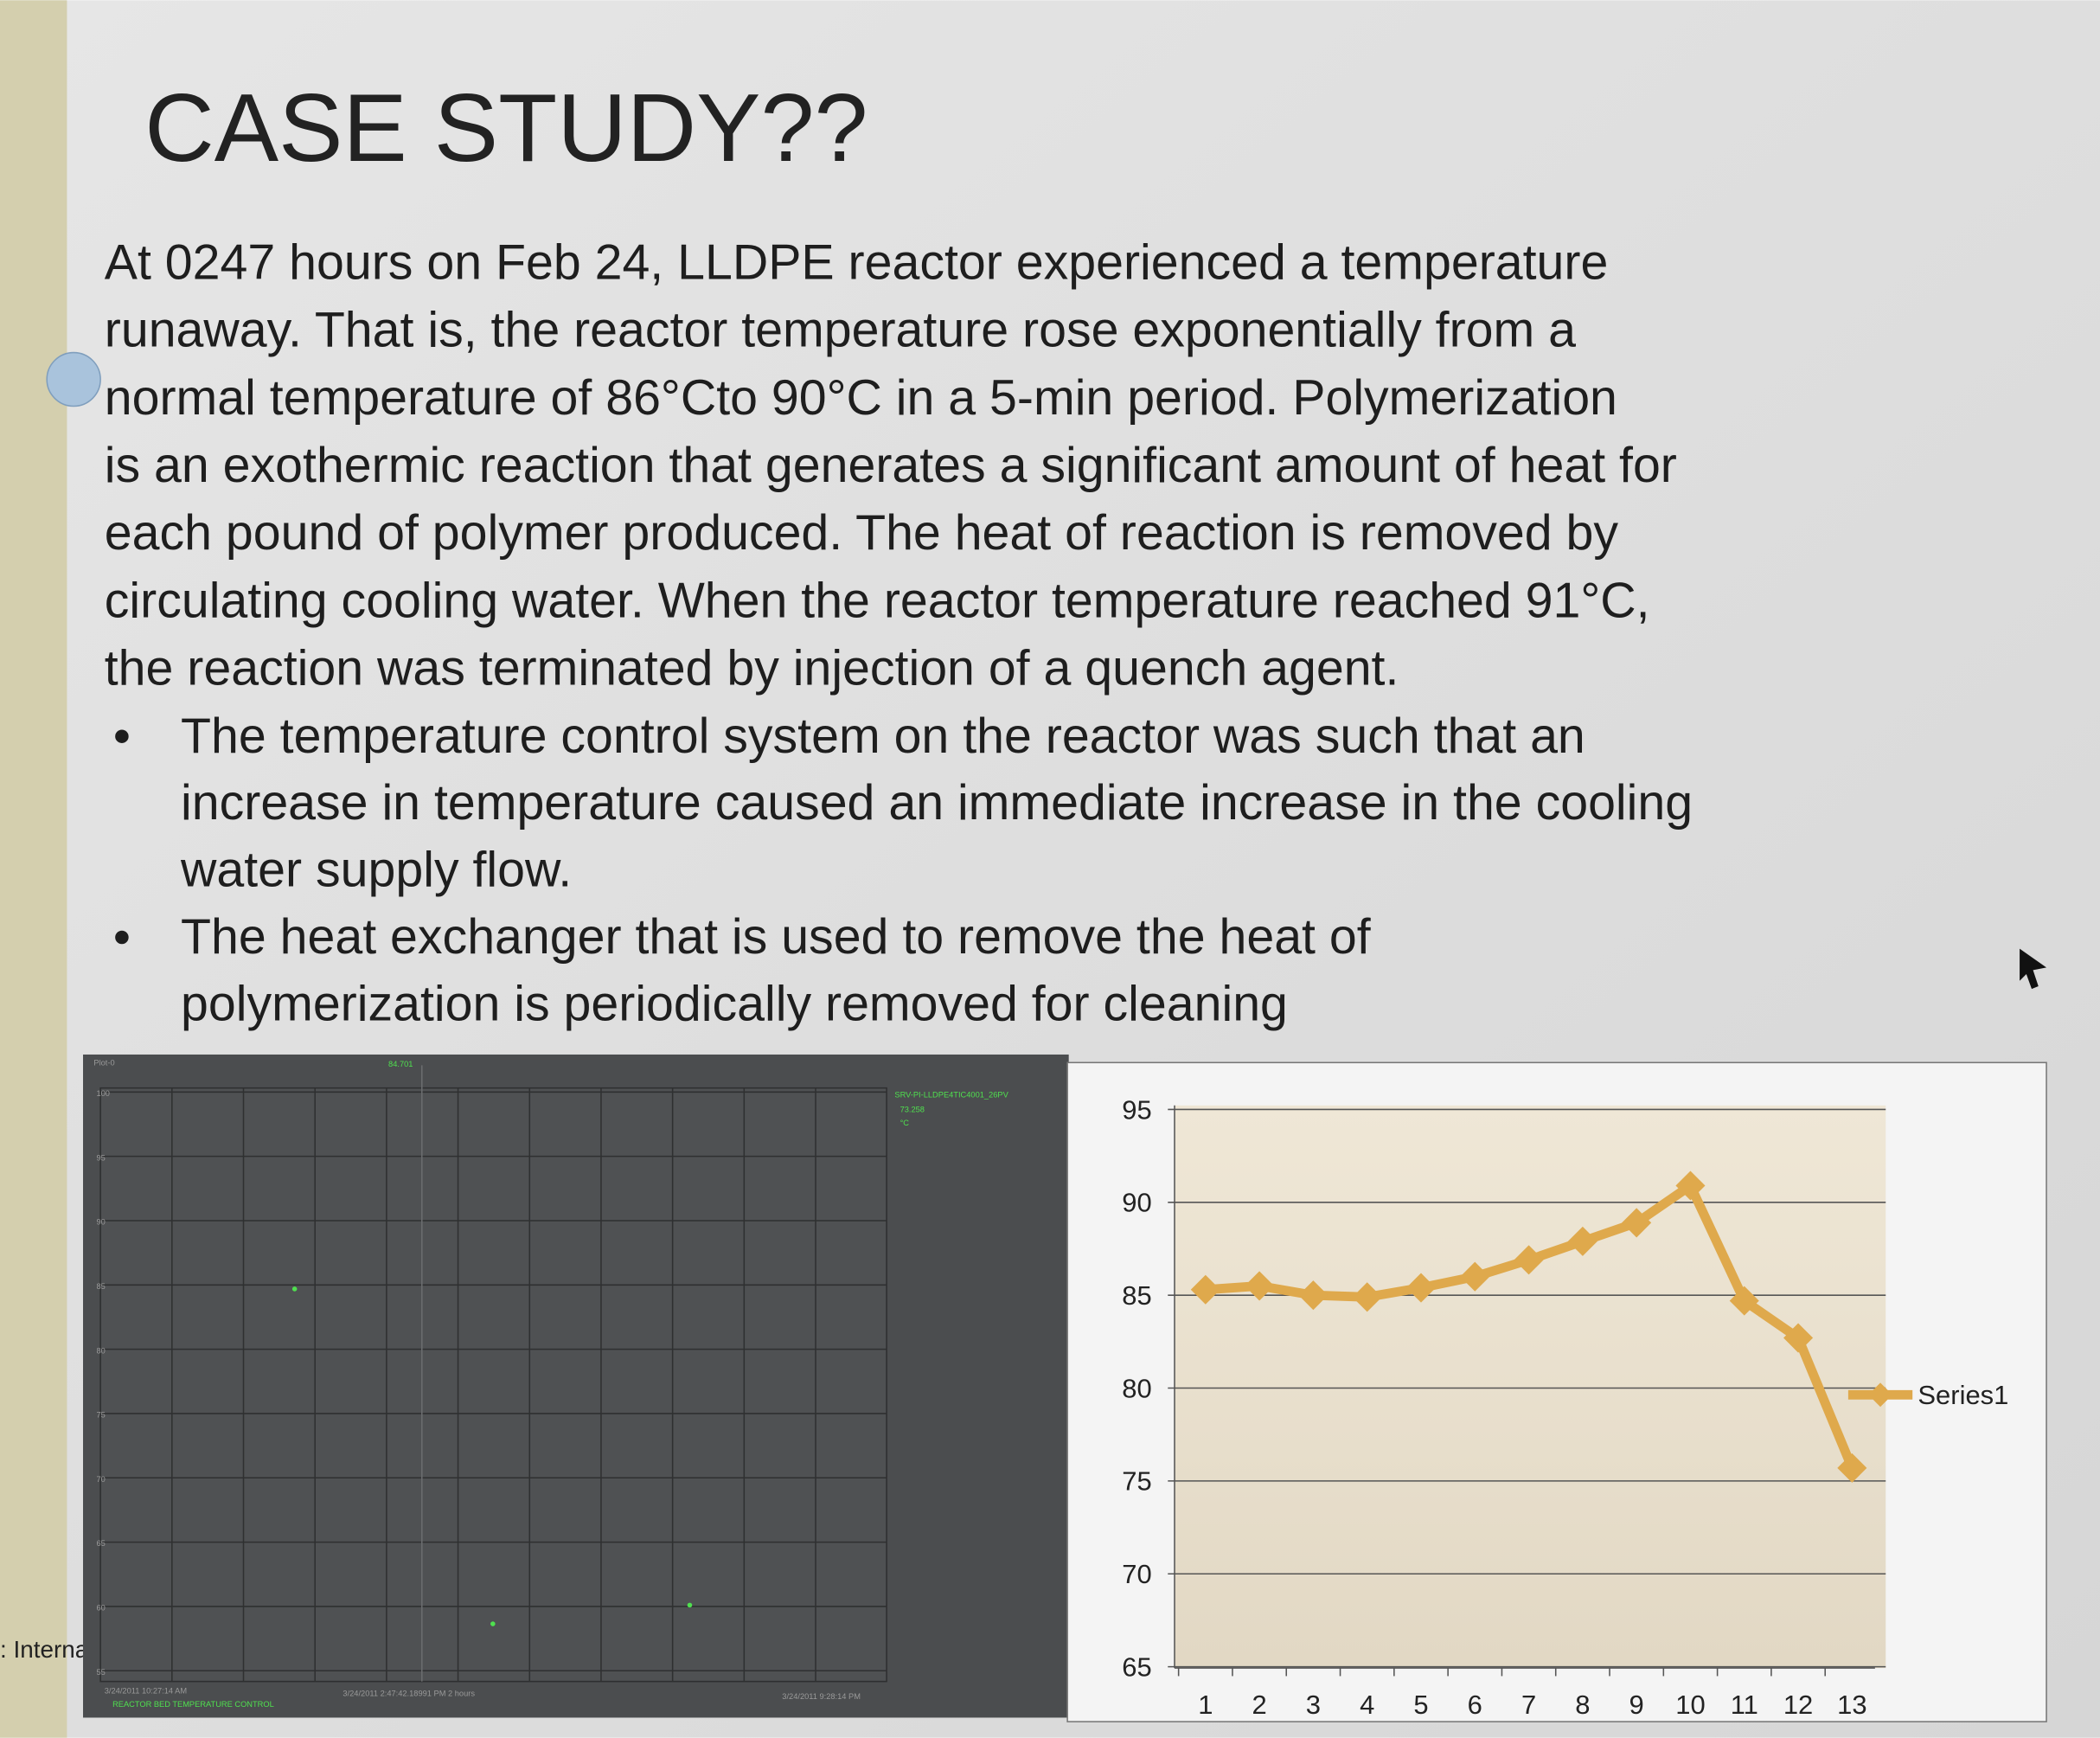  What do you see at coordinates (1475, 1705) in the screenshot?
I see `x-tick-label: 6` at bounding box center [1475, 1705].